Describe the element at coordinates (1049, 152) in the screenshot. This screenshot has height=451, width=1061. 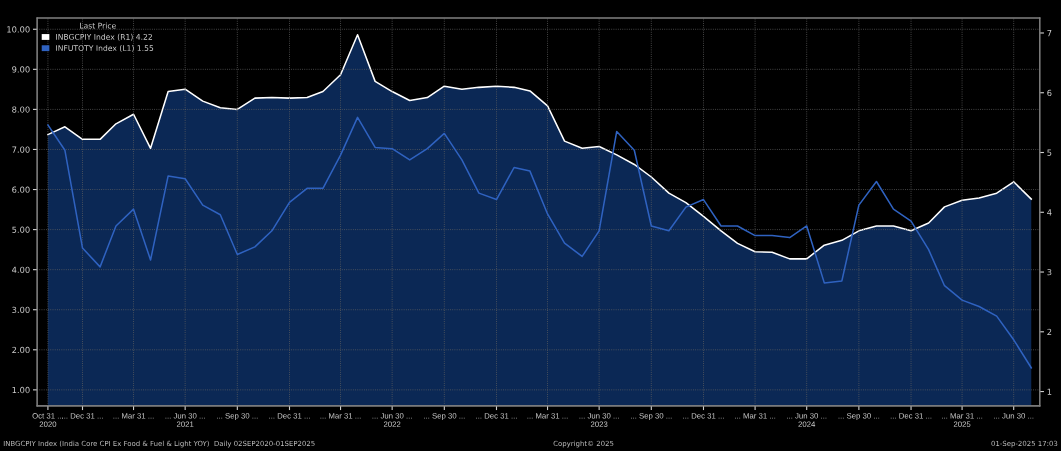
I see `y2-tick-label: 5` at that location.